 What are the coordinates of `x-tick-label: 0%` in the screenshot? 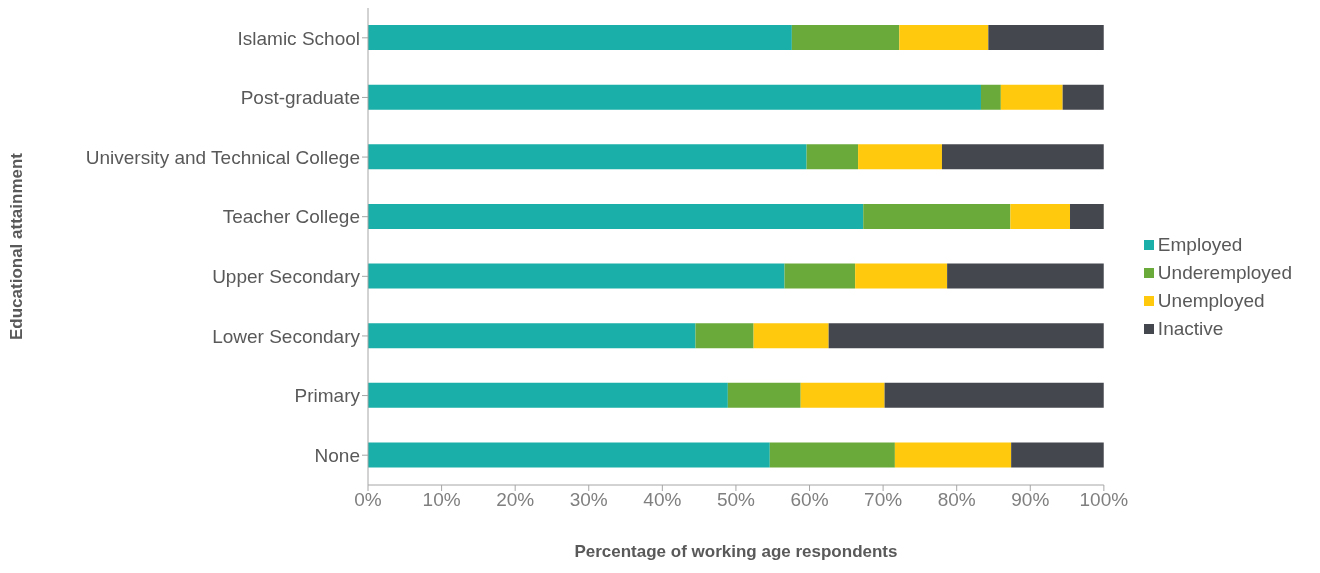 It's located at (368, 500).